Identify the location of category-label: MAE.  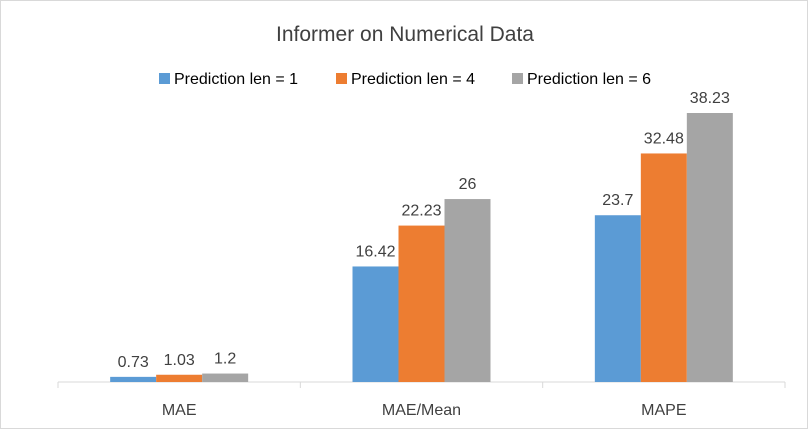
(179, 410).